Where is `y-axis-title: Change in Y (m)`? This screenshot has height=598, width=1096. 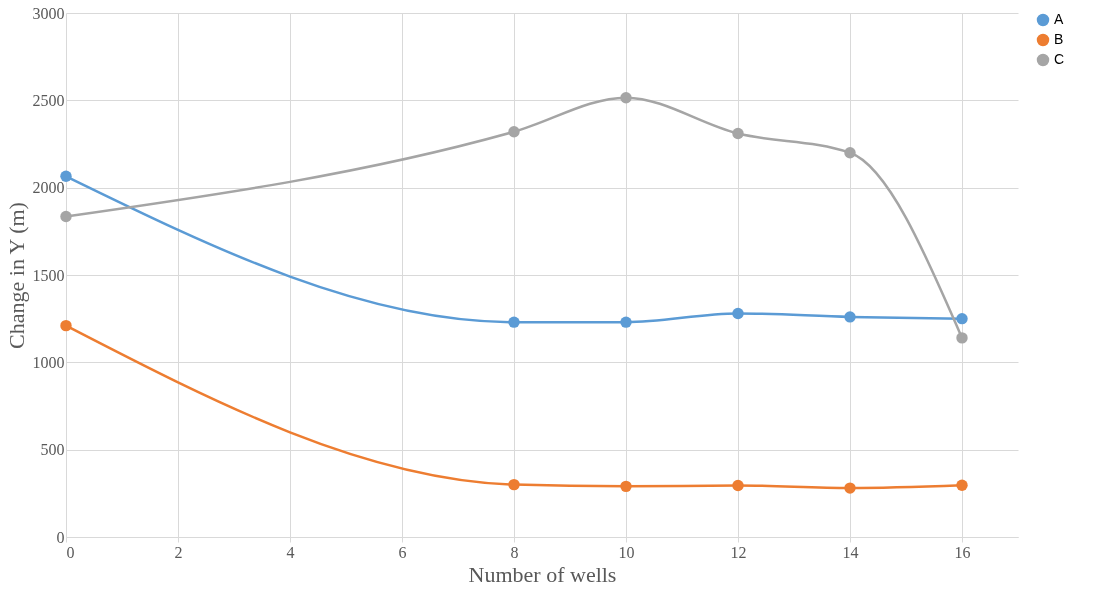 y-axis-title: Change in Y (m) is located at coordinates (16, 275).